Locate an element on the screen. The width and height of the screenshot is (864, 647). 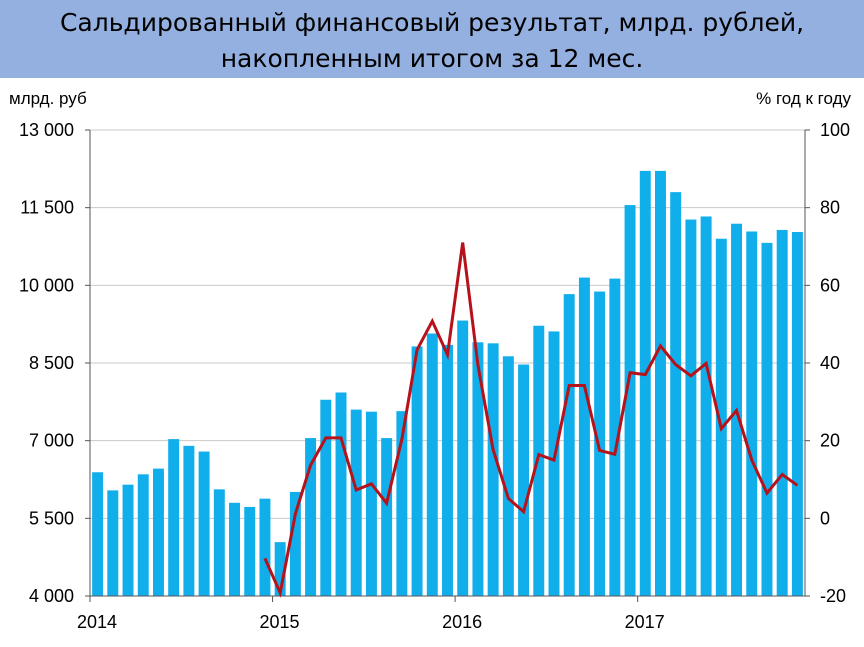
left-tick-label: 11 500 is located at coordinates (47, 208).